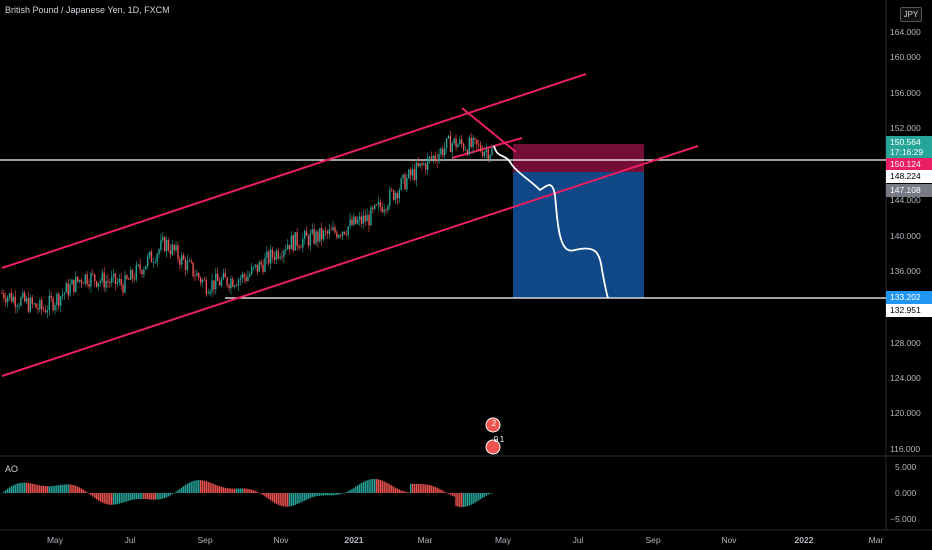  I want to click on projection-path, so click(551, 222).